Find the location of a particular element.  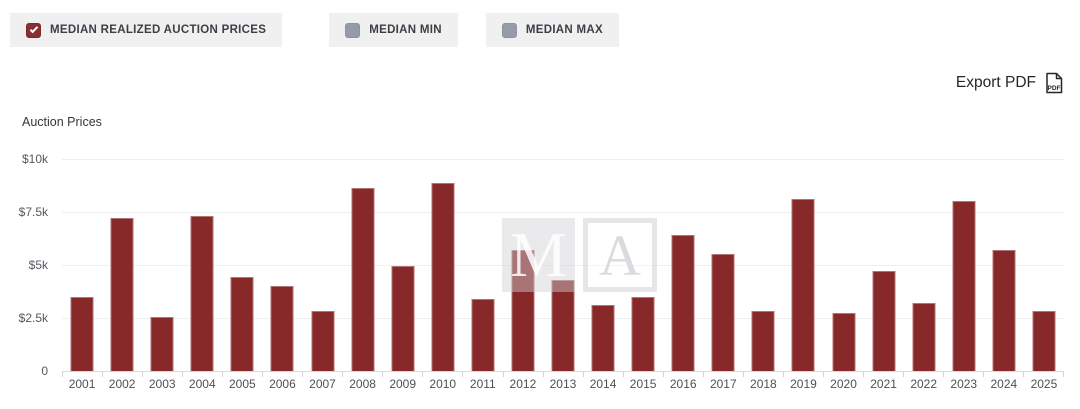

y-axis-label: $7.5k is located at coordinates (33, 212).